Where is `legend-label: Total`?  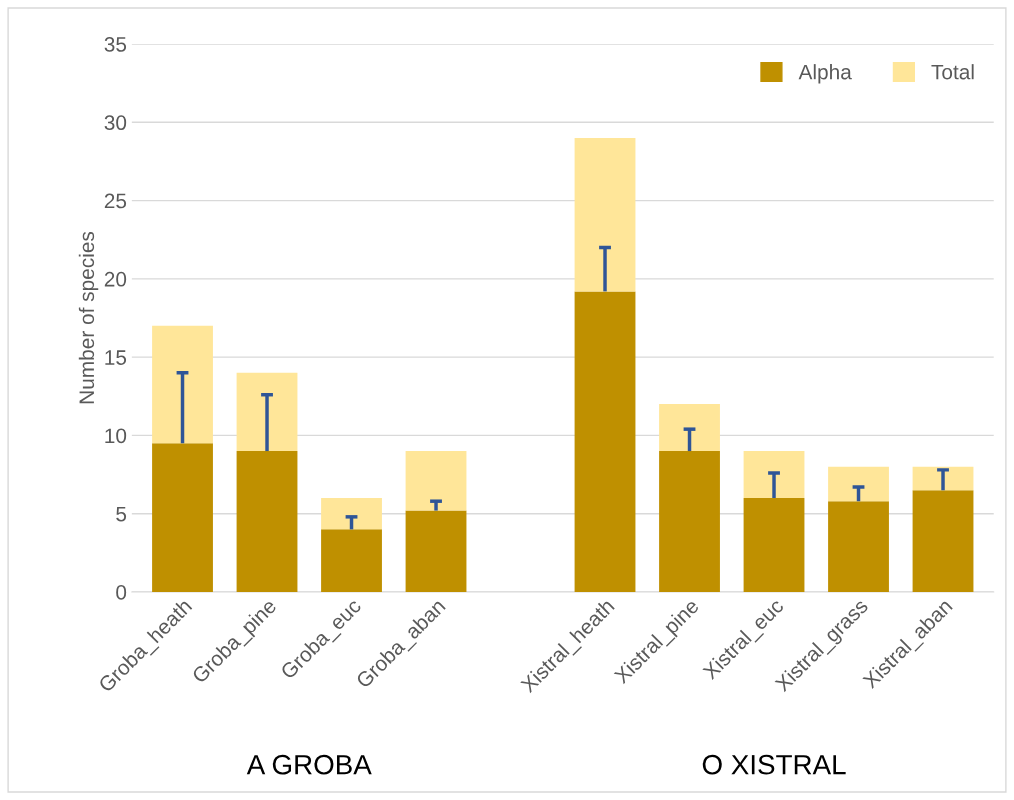 legend-label: Total is located at coordinates (952, 72).